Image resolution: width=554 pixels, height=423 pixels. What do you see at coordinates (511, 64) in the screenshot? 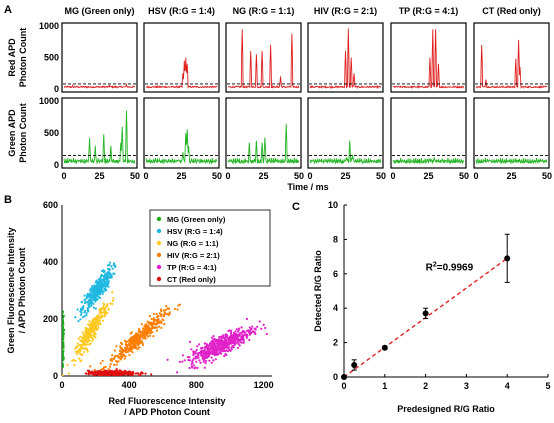
I see `apd-trace-line` at bounding box center [511, 64].